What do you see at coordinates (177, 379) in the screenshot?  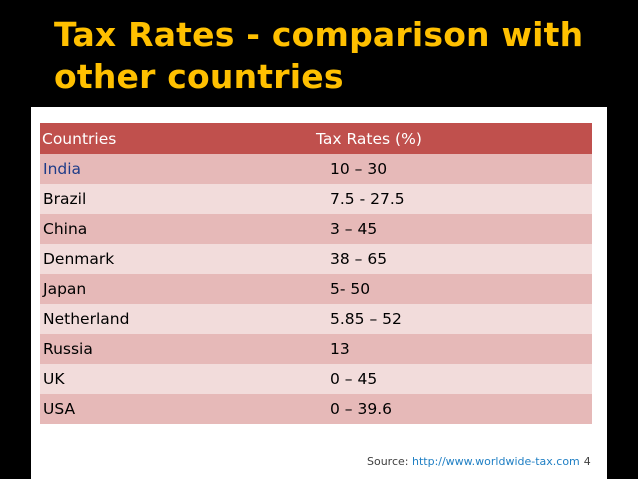 I see `country-cell: UK` at bounding box center [177, 379].